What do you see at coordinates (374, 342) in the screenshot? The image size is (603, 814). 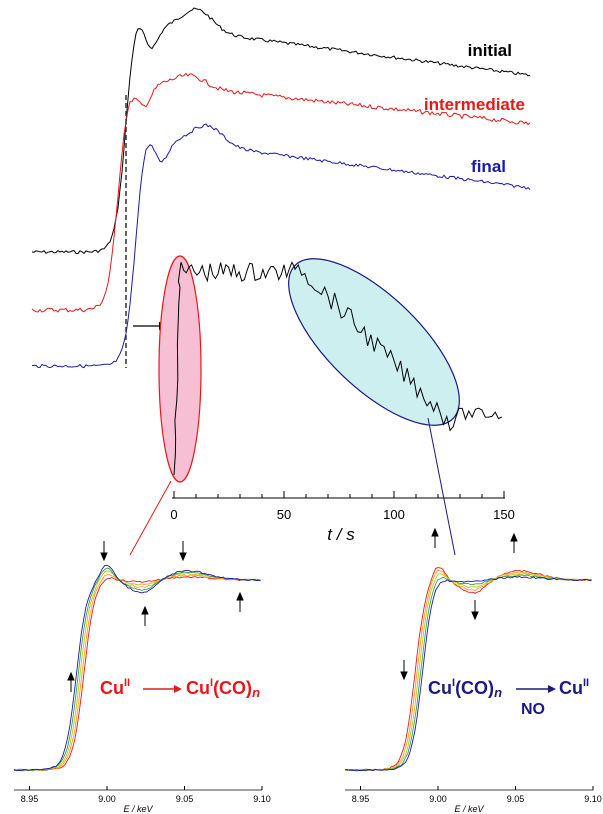 I see `highlight-ellipse-blue` at bounding box center [374, 342].